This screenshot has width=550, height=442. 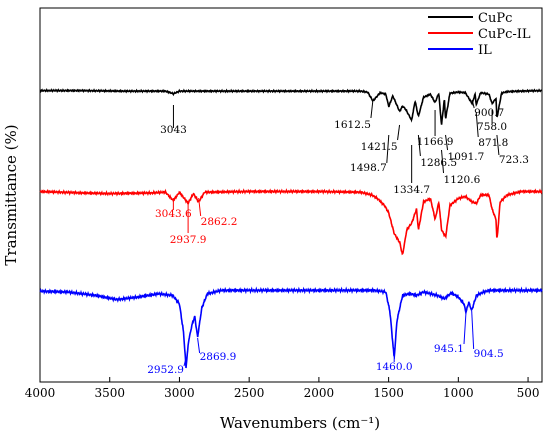 I want to click on peak-label: 2937.9, so click(x=188, y=240).